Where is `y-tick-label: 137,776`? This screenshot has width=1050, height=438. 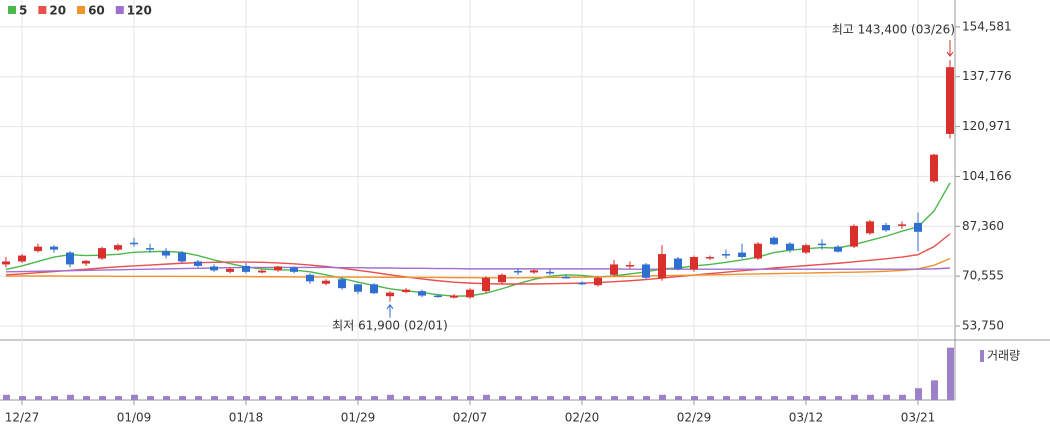 y-tick-label: 137,776 is located at coordinates (987, 76).